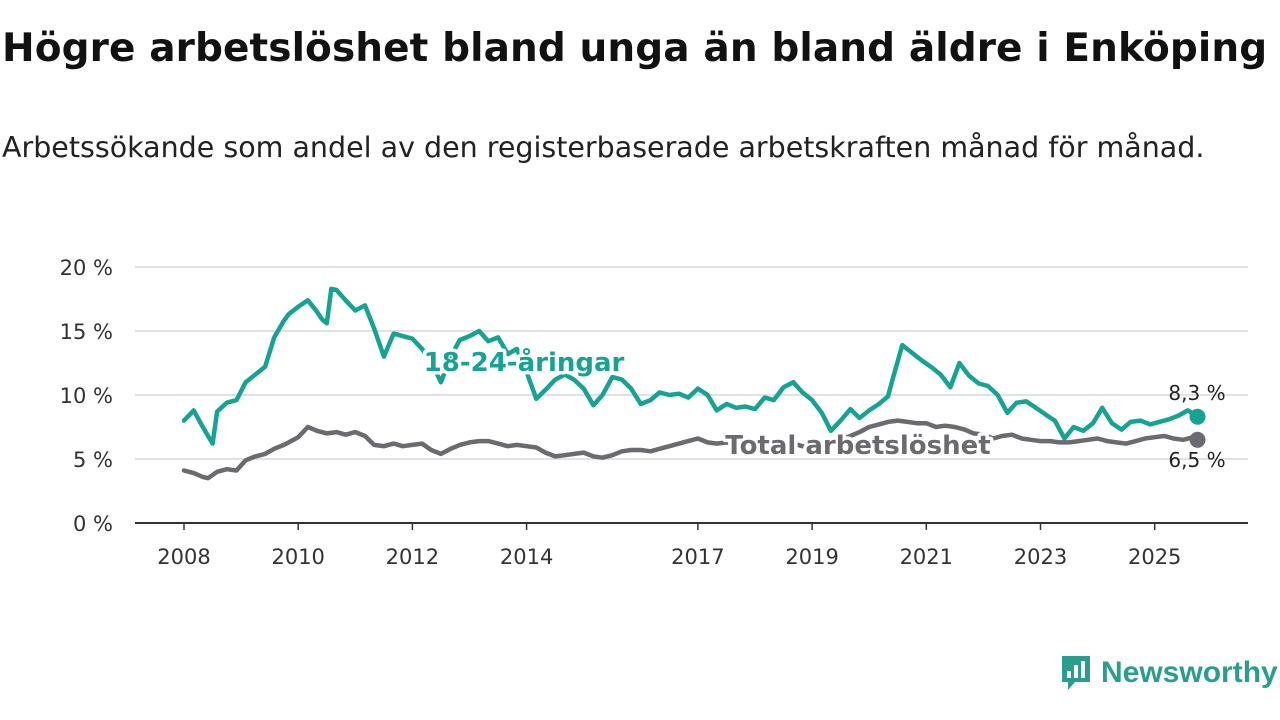  What do you see at coordinates (86, 332) in the screenshot?
I see `y-tick-label: 15 %` at bounding box center [86, 332].